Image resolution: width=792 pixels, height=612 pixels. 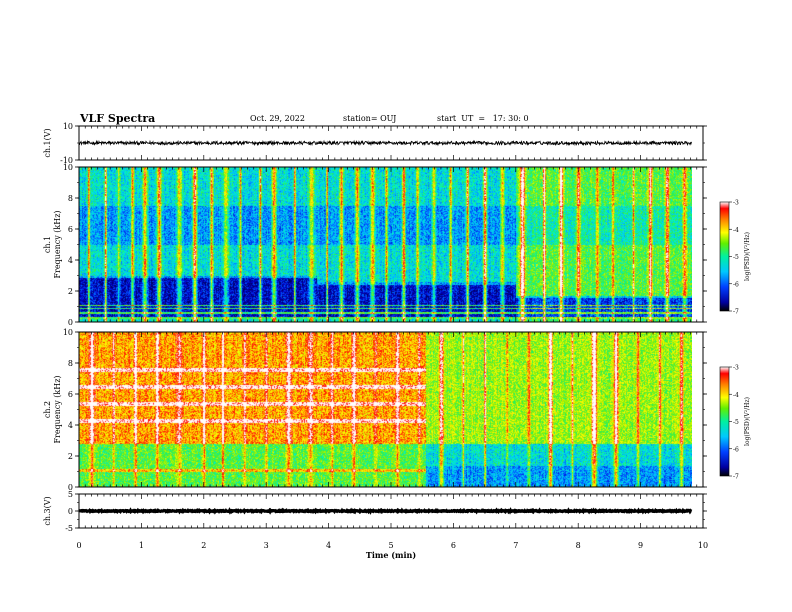 I want to click on ch1-colorbar, so click(x=724, y=256).